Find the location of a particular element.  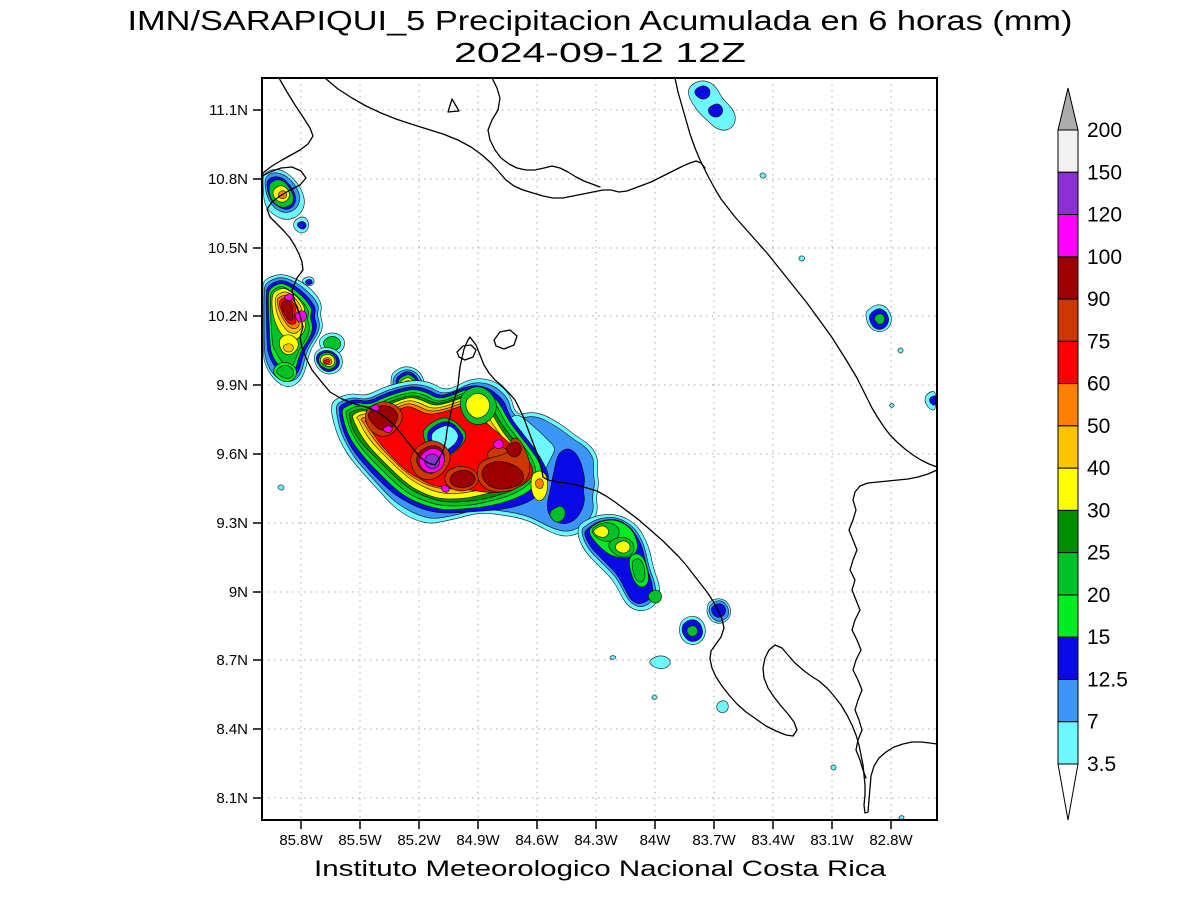

colorbar-label: 75 is located at coordinates (1098, 341).